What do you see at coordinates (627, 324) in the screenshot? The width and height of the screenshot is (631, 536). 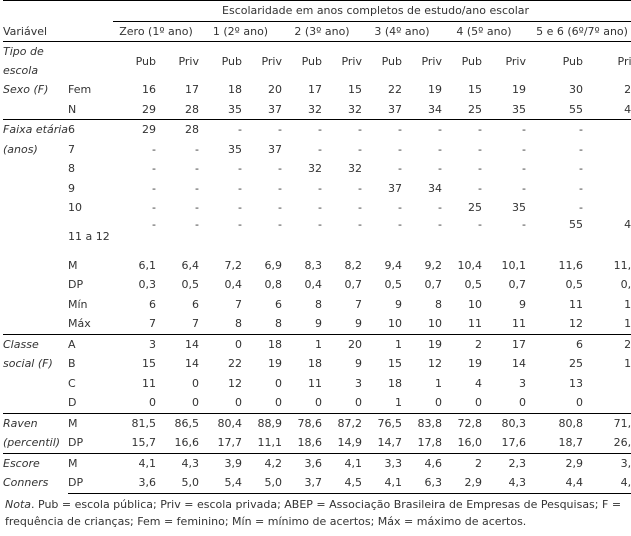 I see `table-cell: 12` at bounding box center [627, 324].